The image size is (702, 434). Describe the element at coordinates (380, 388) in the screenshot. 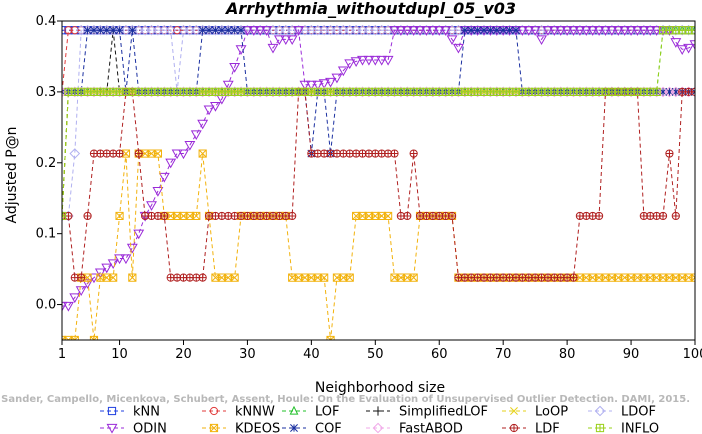

I see `x-axis-label: Neighborhood size` at that location.